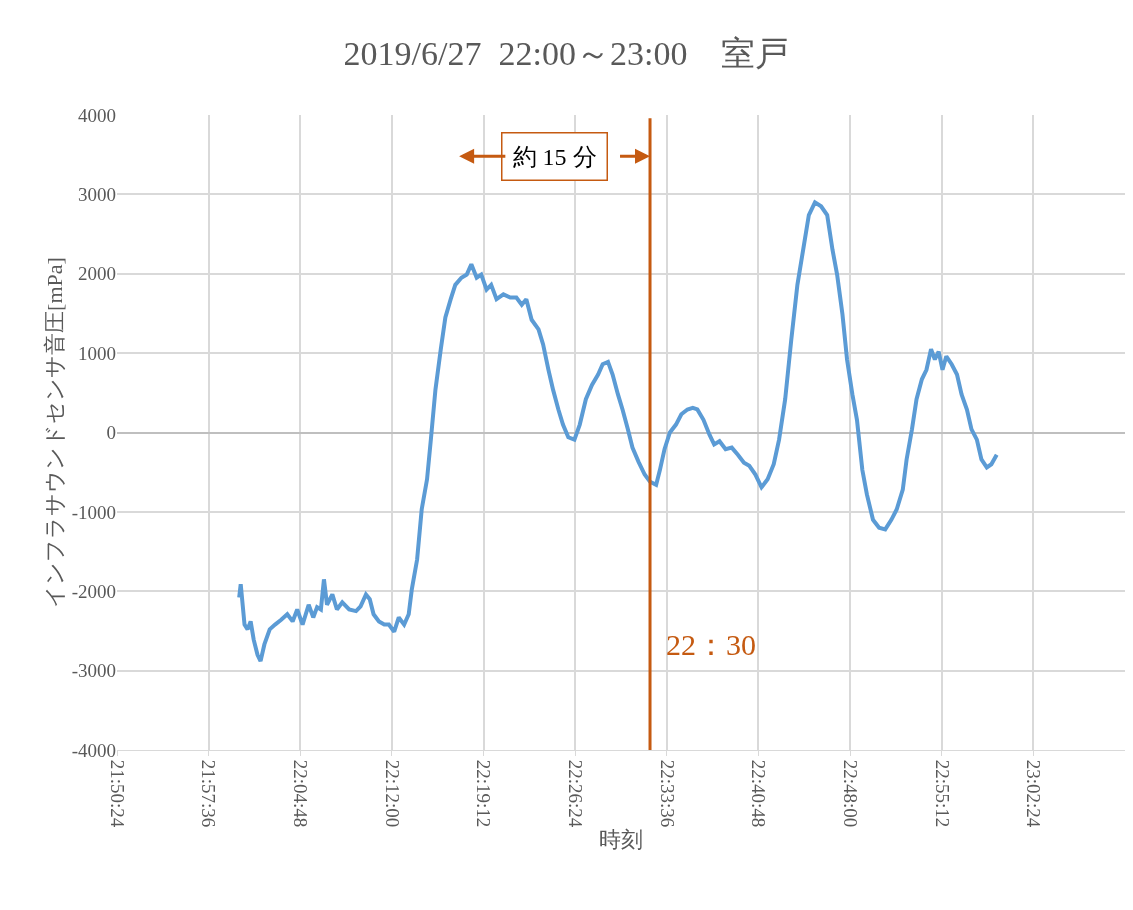  I want to click on y-tick-label: -3000, so click(93, 671).